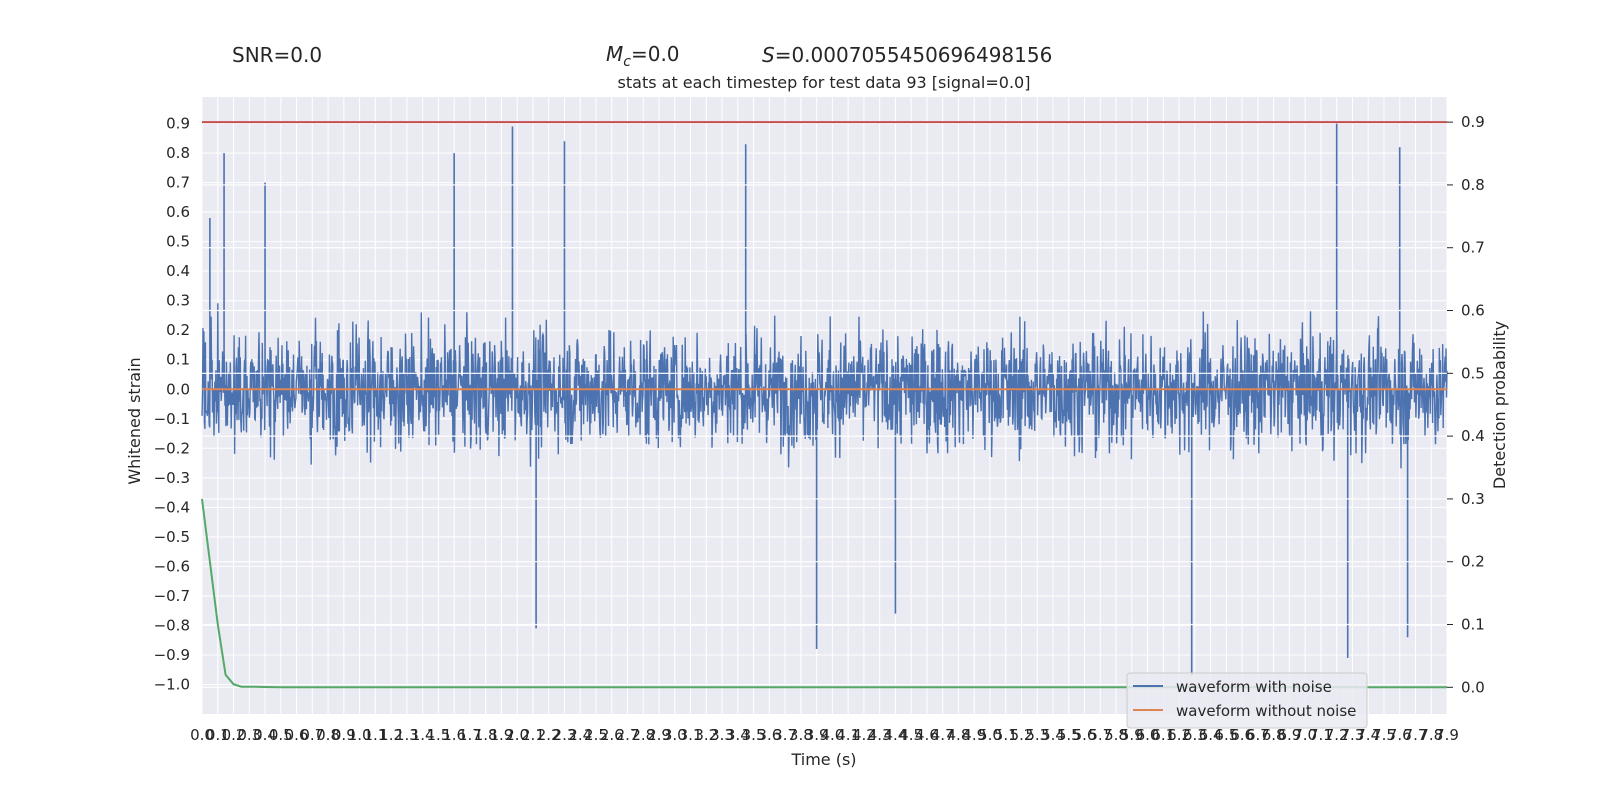 The width and height of the screenshot is (1600, 804). What do you see at coordinates (823, 759) in the screenshot?
I see `x-axis-label: Time (s)` at bounding box center [823, 759].